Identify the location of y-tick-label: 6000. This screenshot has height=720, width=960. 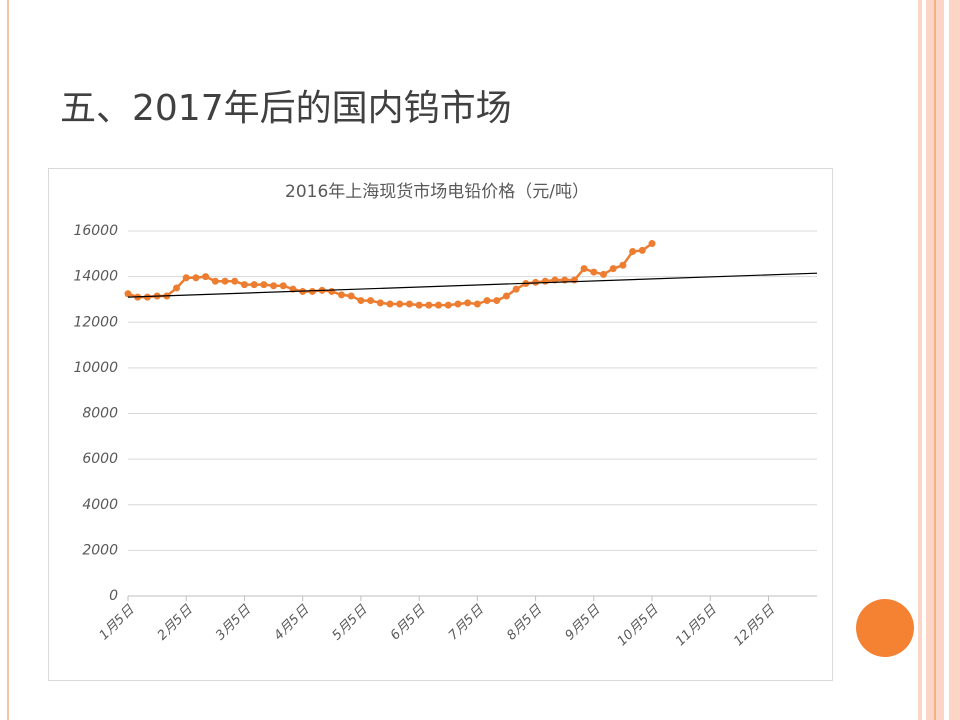
(100, 459).